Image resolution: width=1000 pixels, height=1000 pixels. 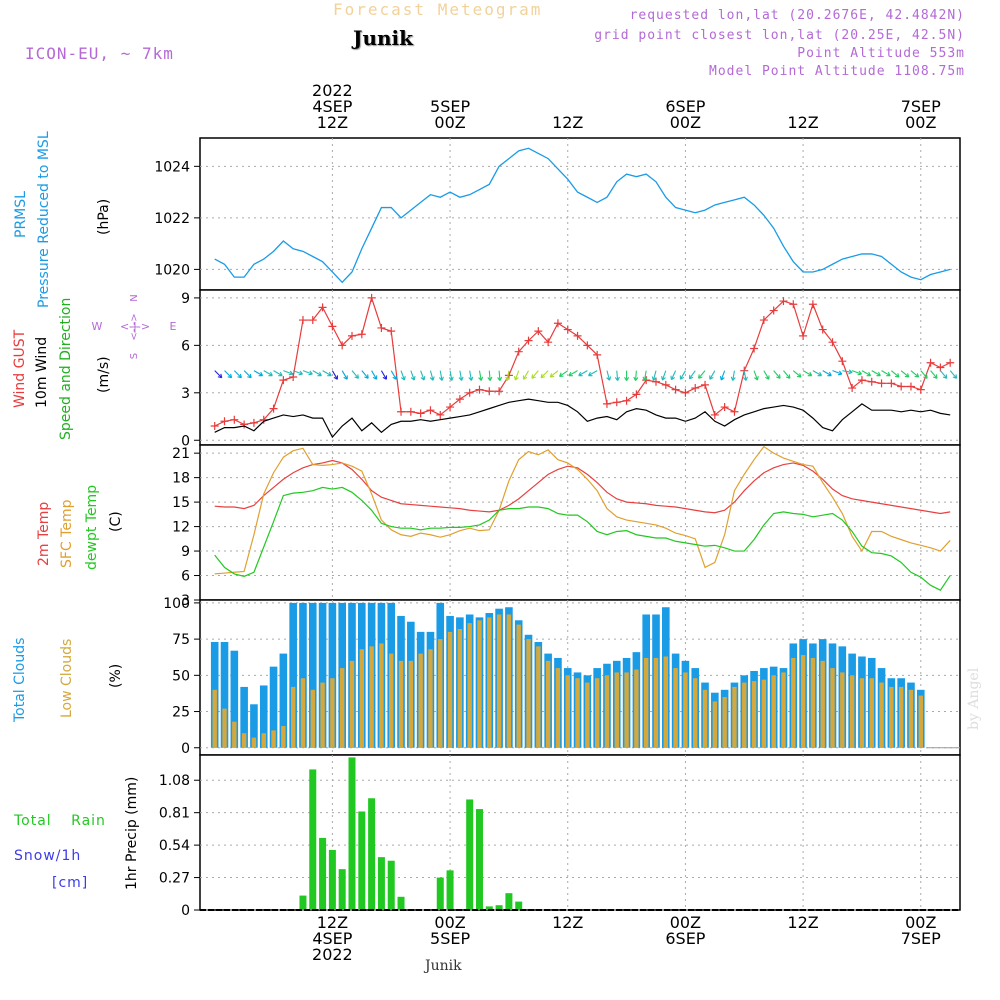 What do you see at coordinates (59, 821) in the screenshot?
I see `label-total-rain: Total Rain` at bounding box center [59, 821].